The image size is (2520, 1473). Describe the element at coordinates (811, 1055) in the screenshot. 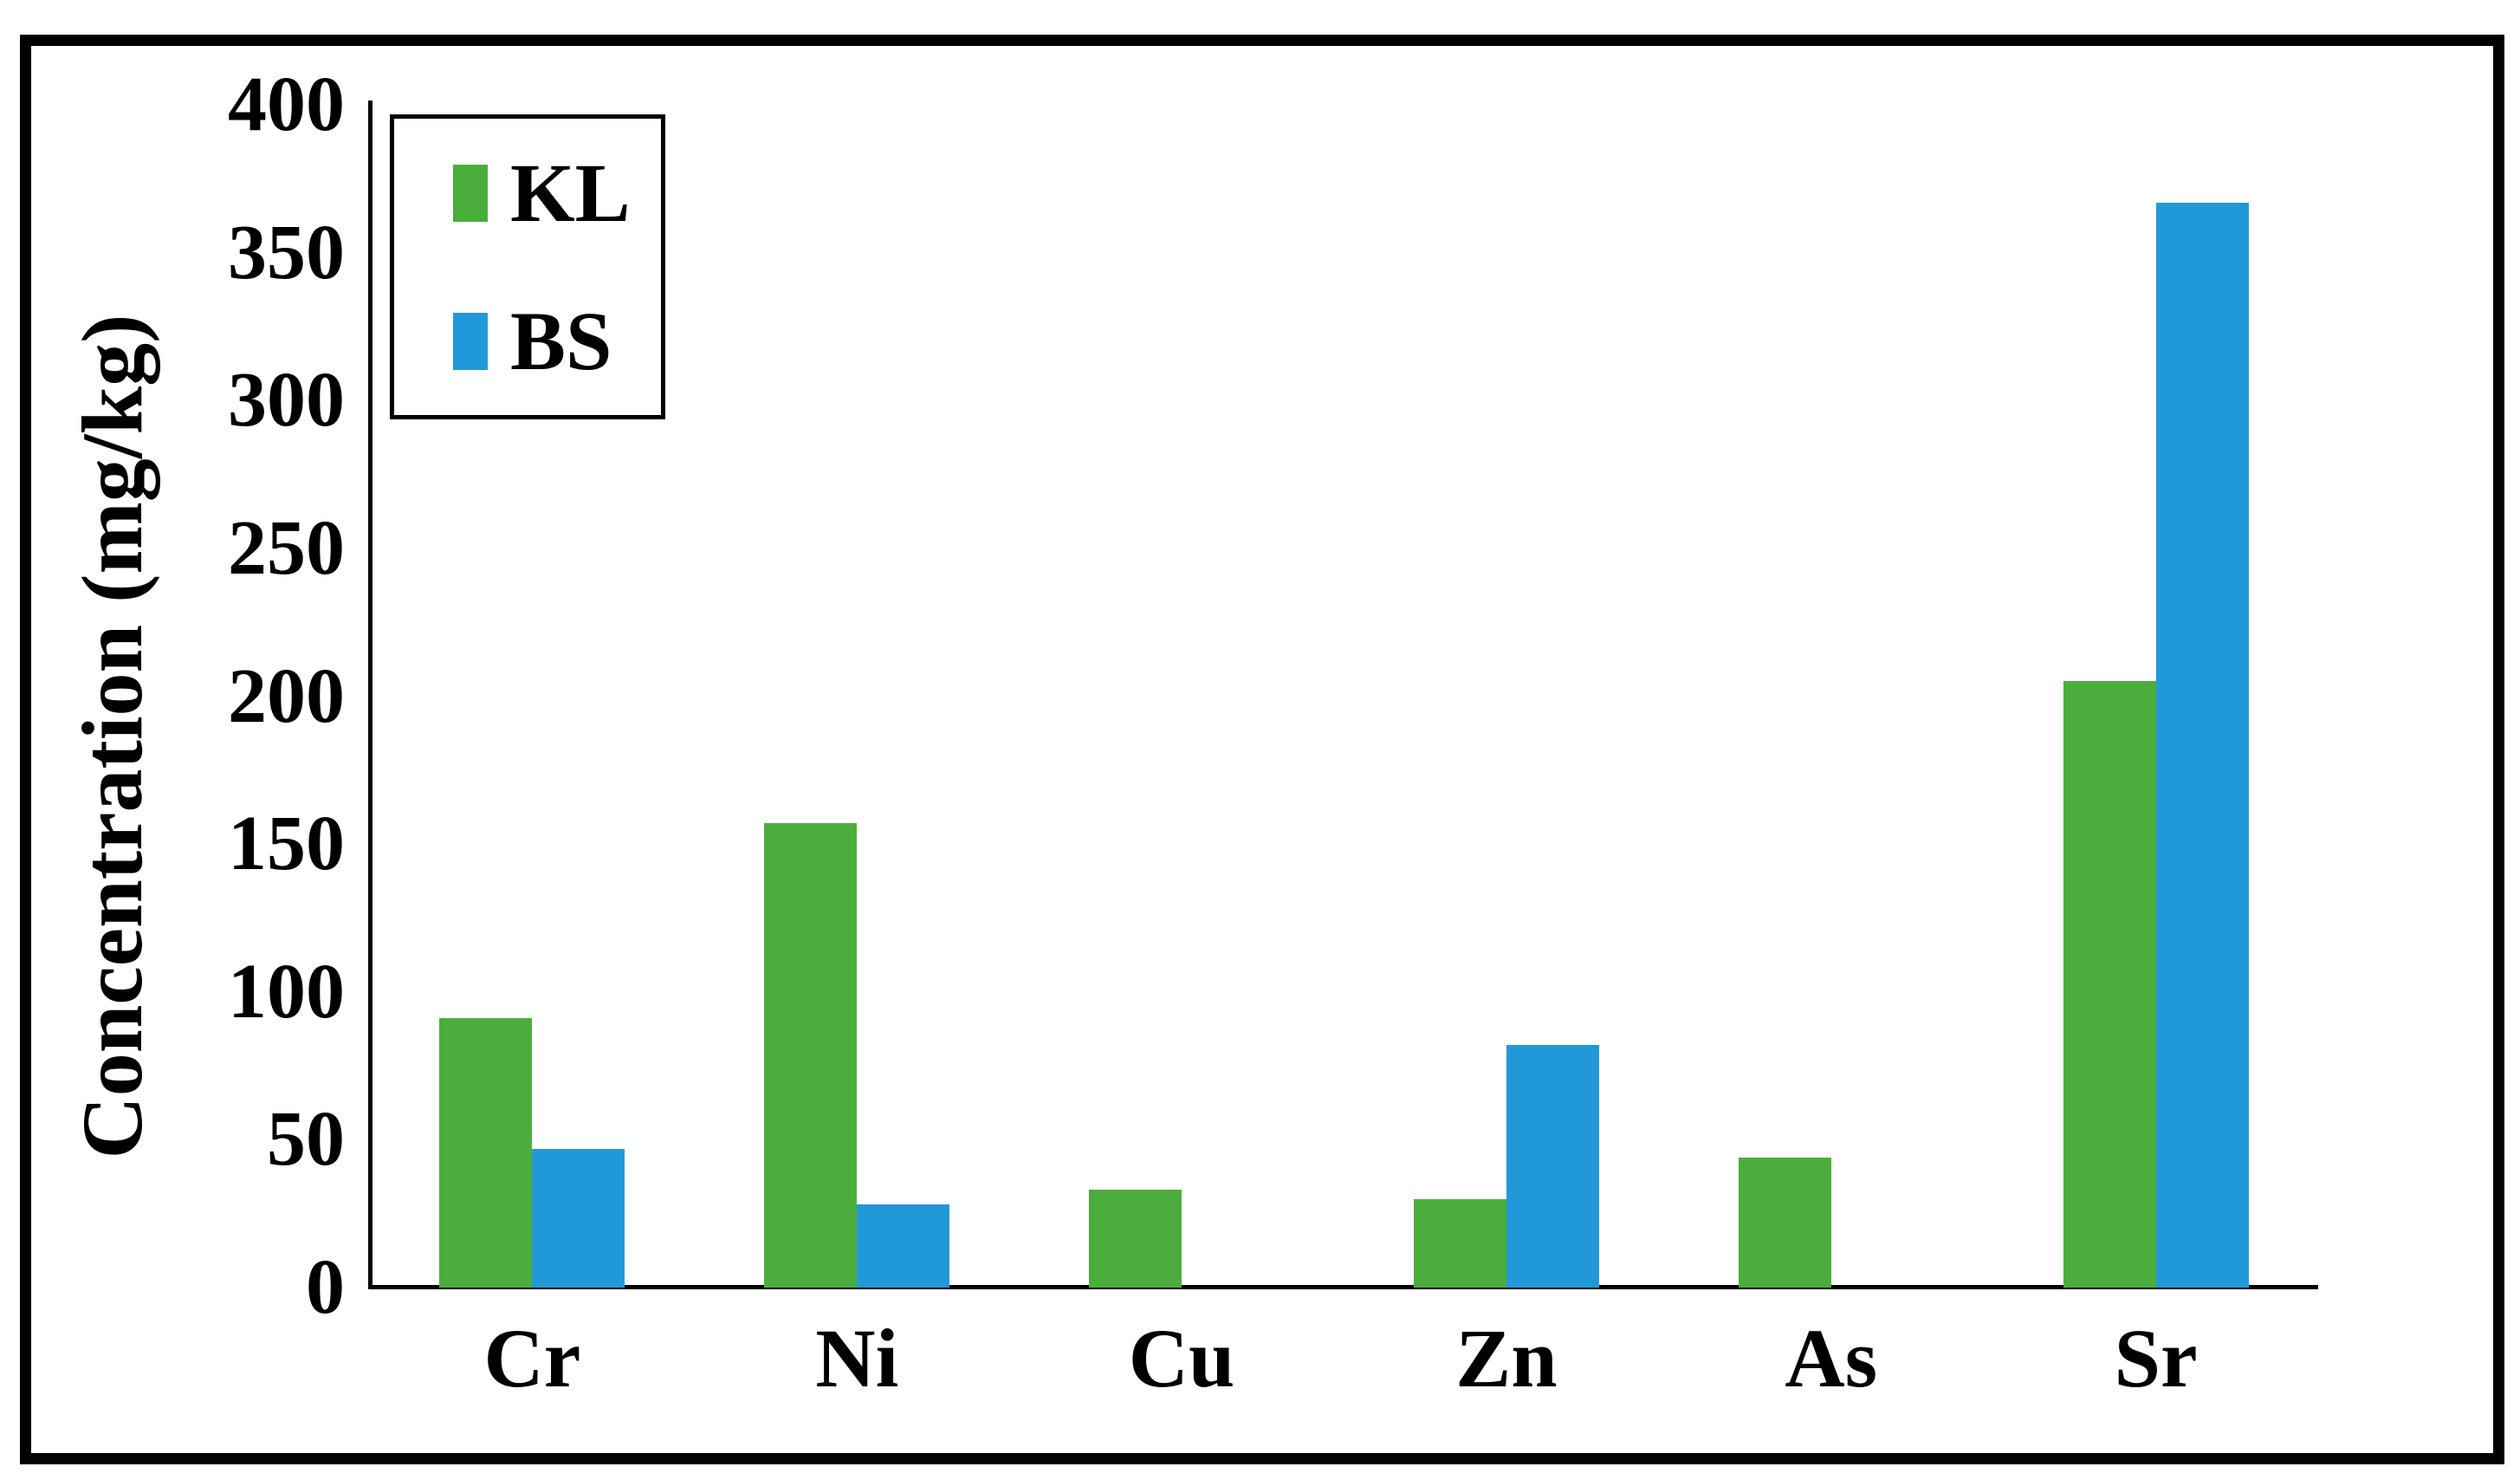

I see `bar-kl-ni` at that location.